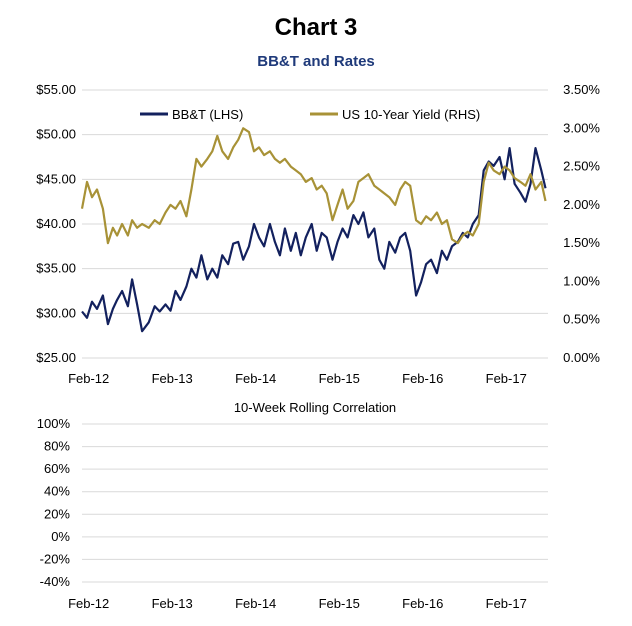  I want to click on right-axis-tick-label: 3.00%, so click(581, 127).